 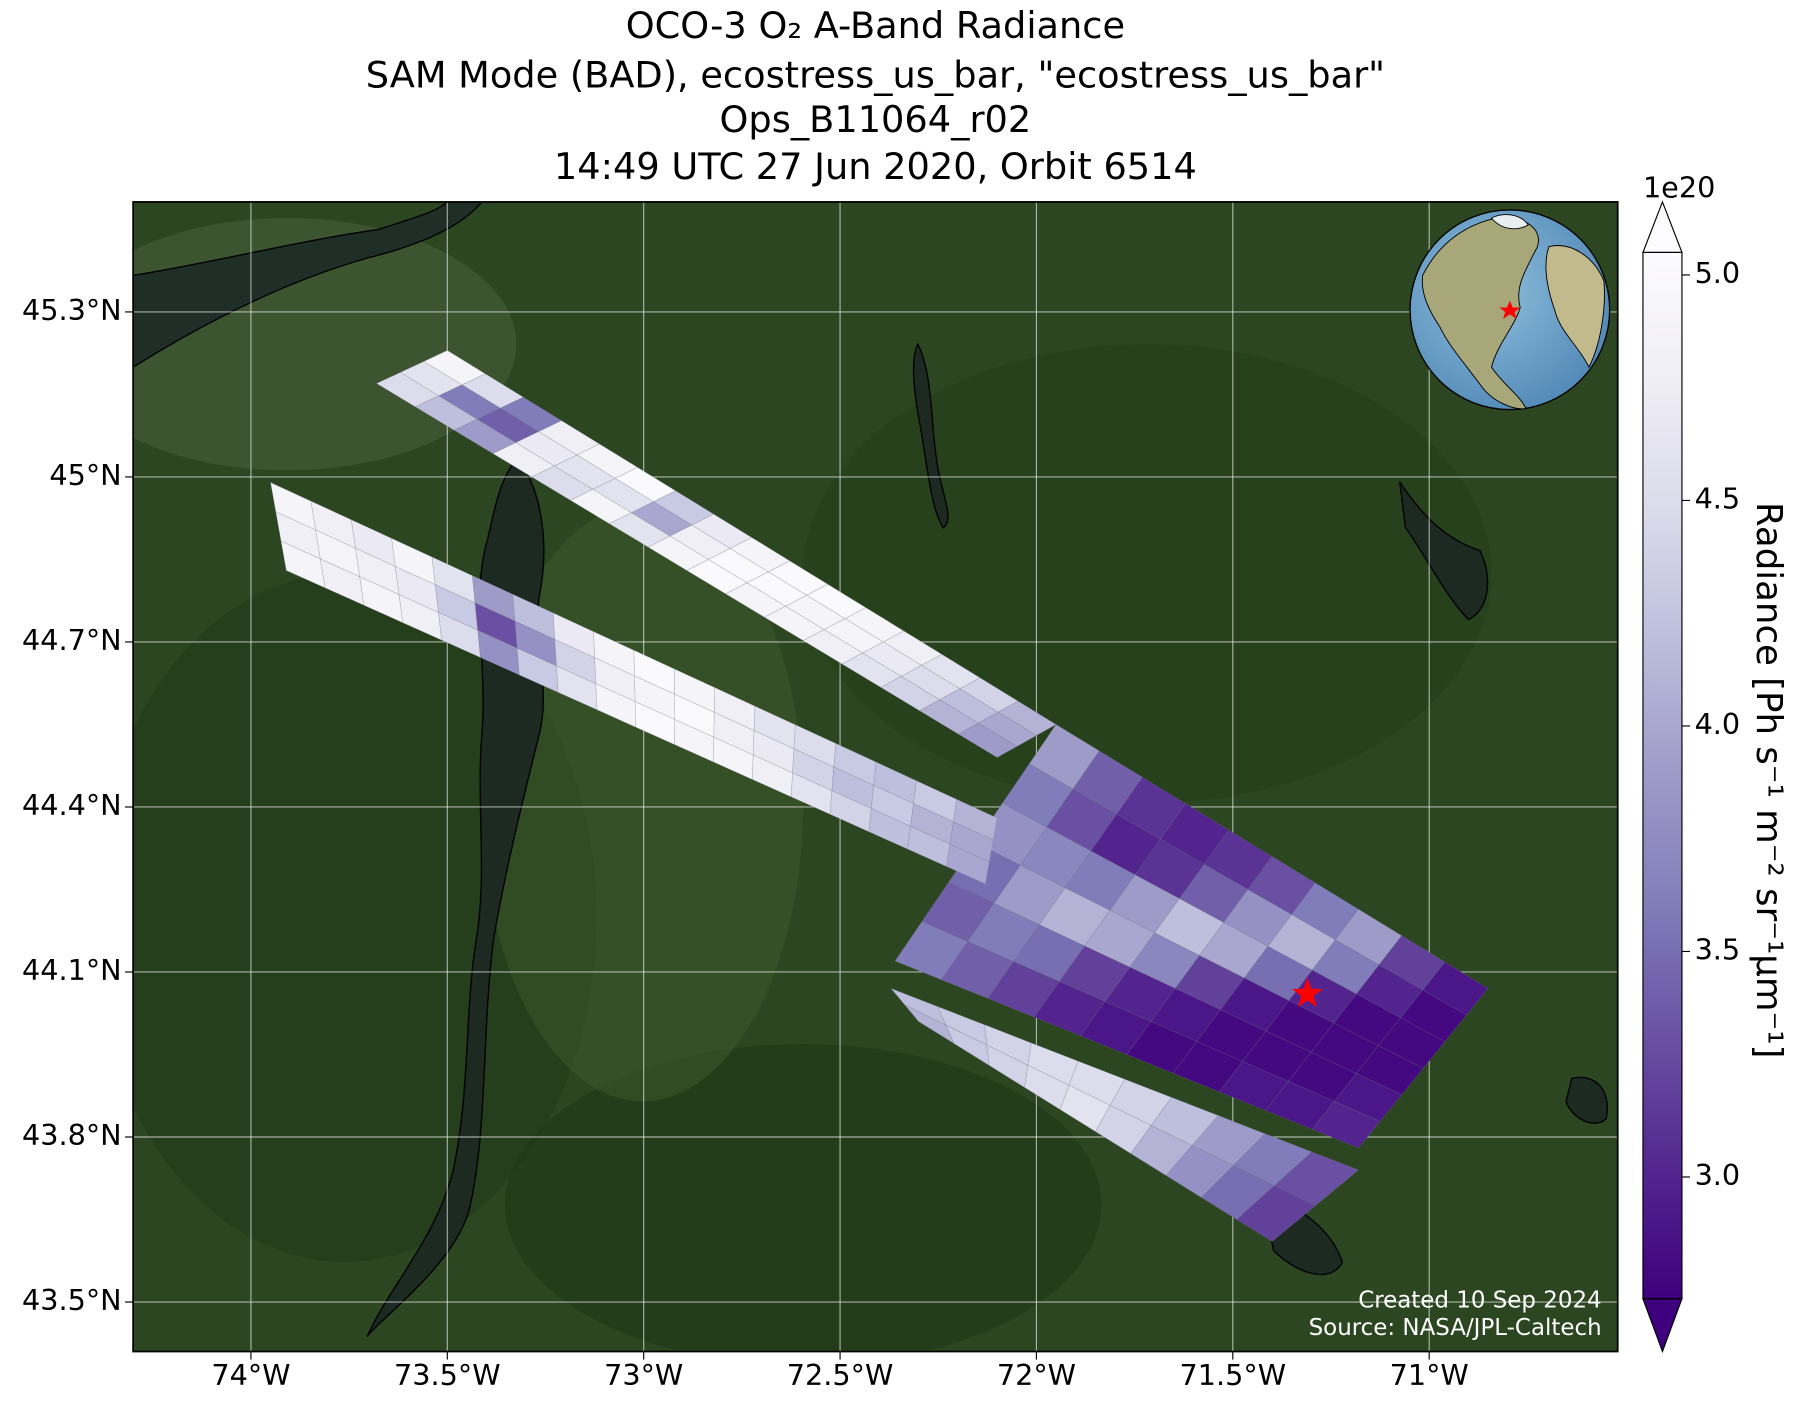 I want to click on target-marker, so click(x=1307, y=992).